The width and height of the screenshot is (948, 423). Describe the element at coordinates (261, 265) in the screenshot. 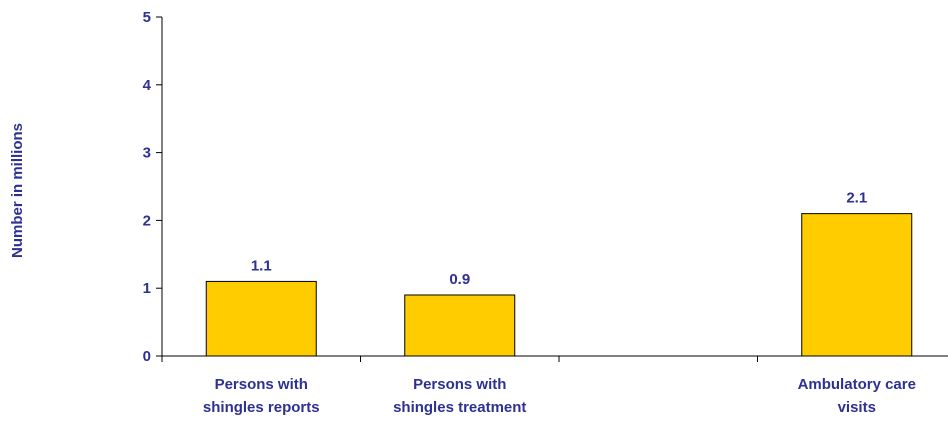

I see `data-label: 1.1` at that location.